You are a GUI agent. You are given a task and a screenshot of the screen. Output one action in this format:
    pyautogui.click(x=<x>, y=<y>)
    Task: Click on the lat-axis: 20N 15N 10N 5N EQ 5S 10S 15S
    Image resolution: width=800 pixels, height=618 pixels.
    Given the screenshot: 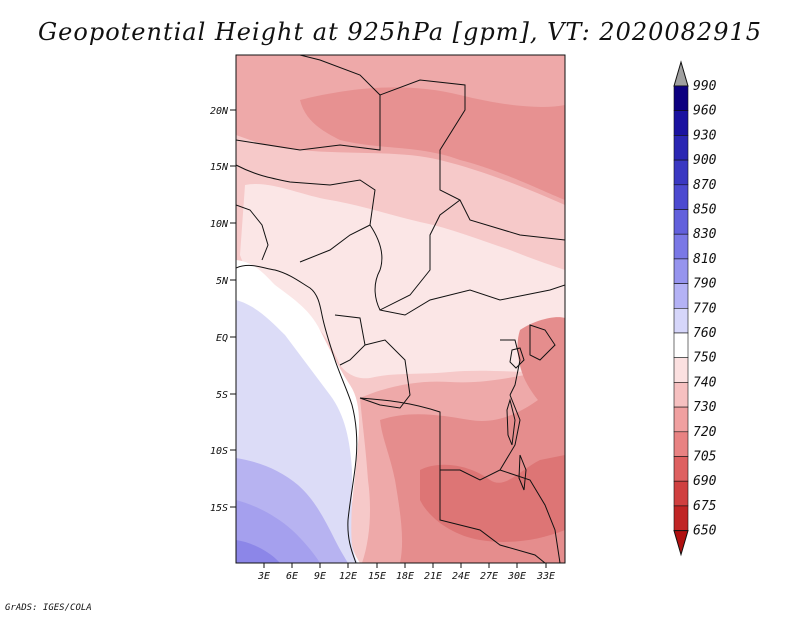 What is the action you would take?
    pyautogui.click(x=223, y=310)
    